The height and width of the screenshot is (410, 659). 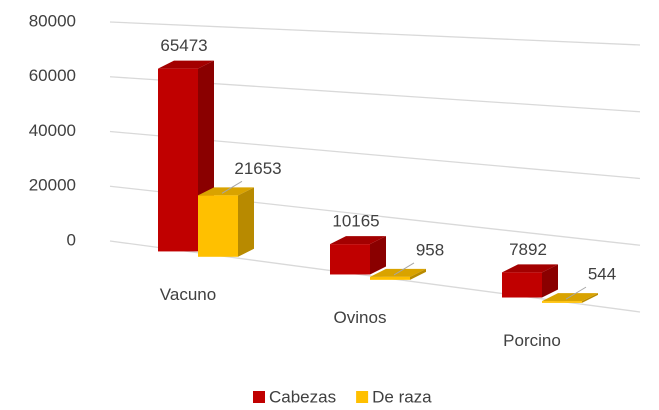 I want to click on legend-label: Cabezas, so click(x=302, y=396).